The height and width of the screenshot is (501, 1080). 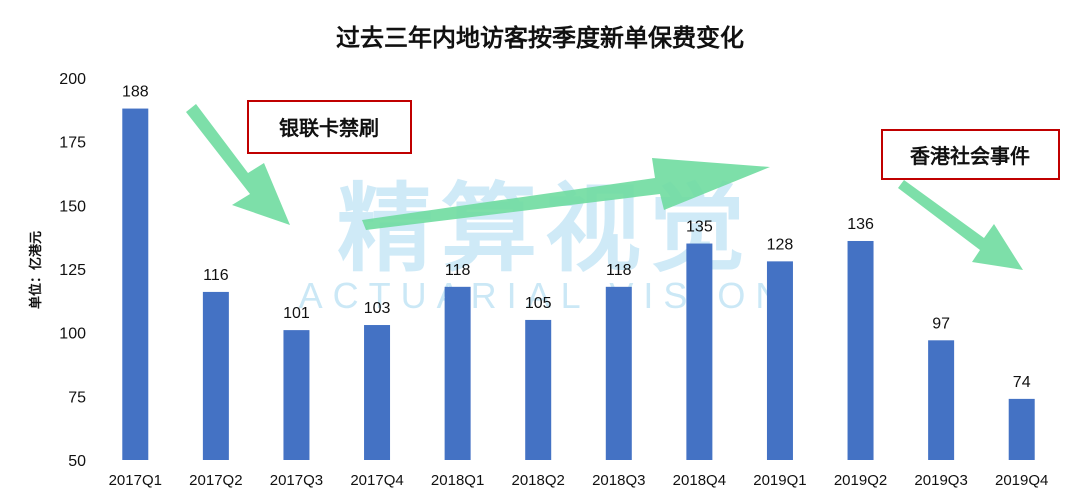 I want to click on bar-2018Q4, so click(x=699, y=351).